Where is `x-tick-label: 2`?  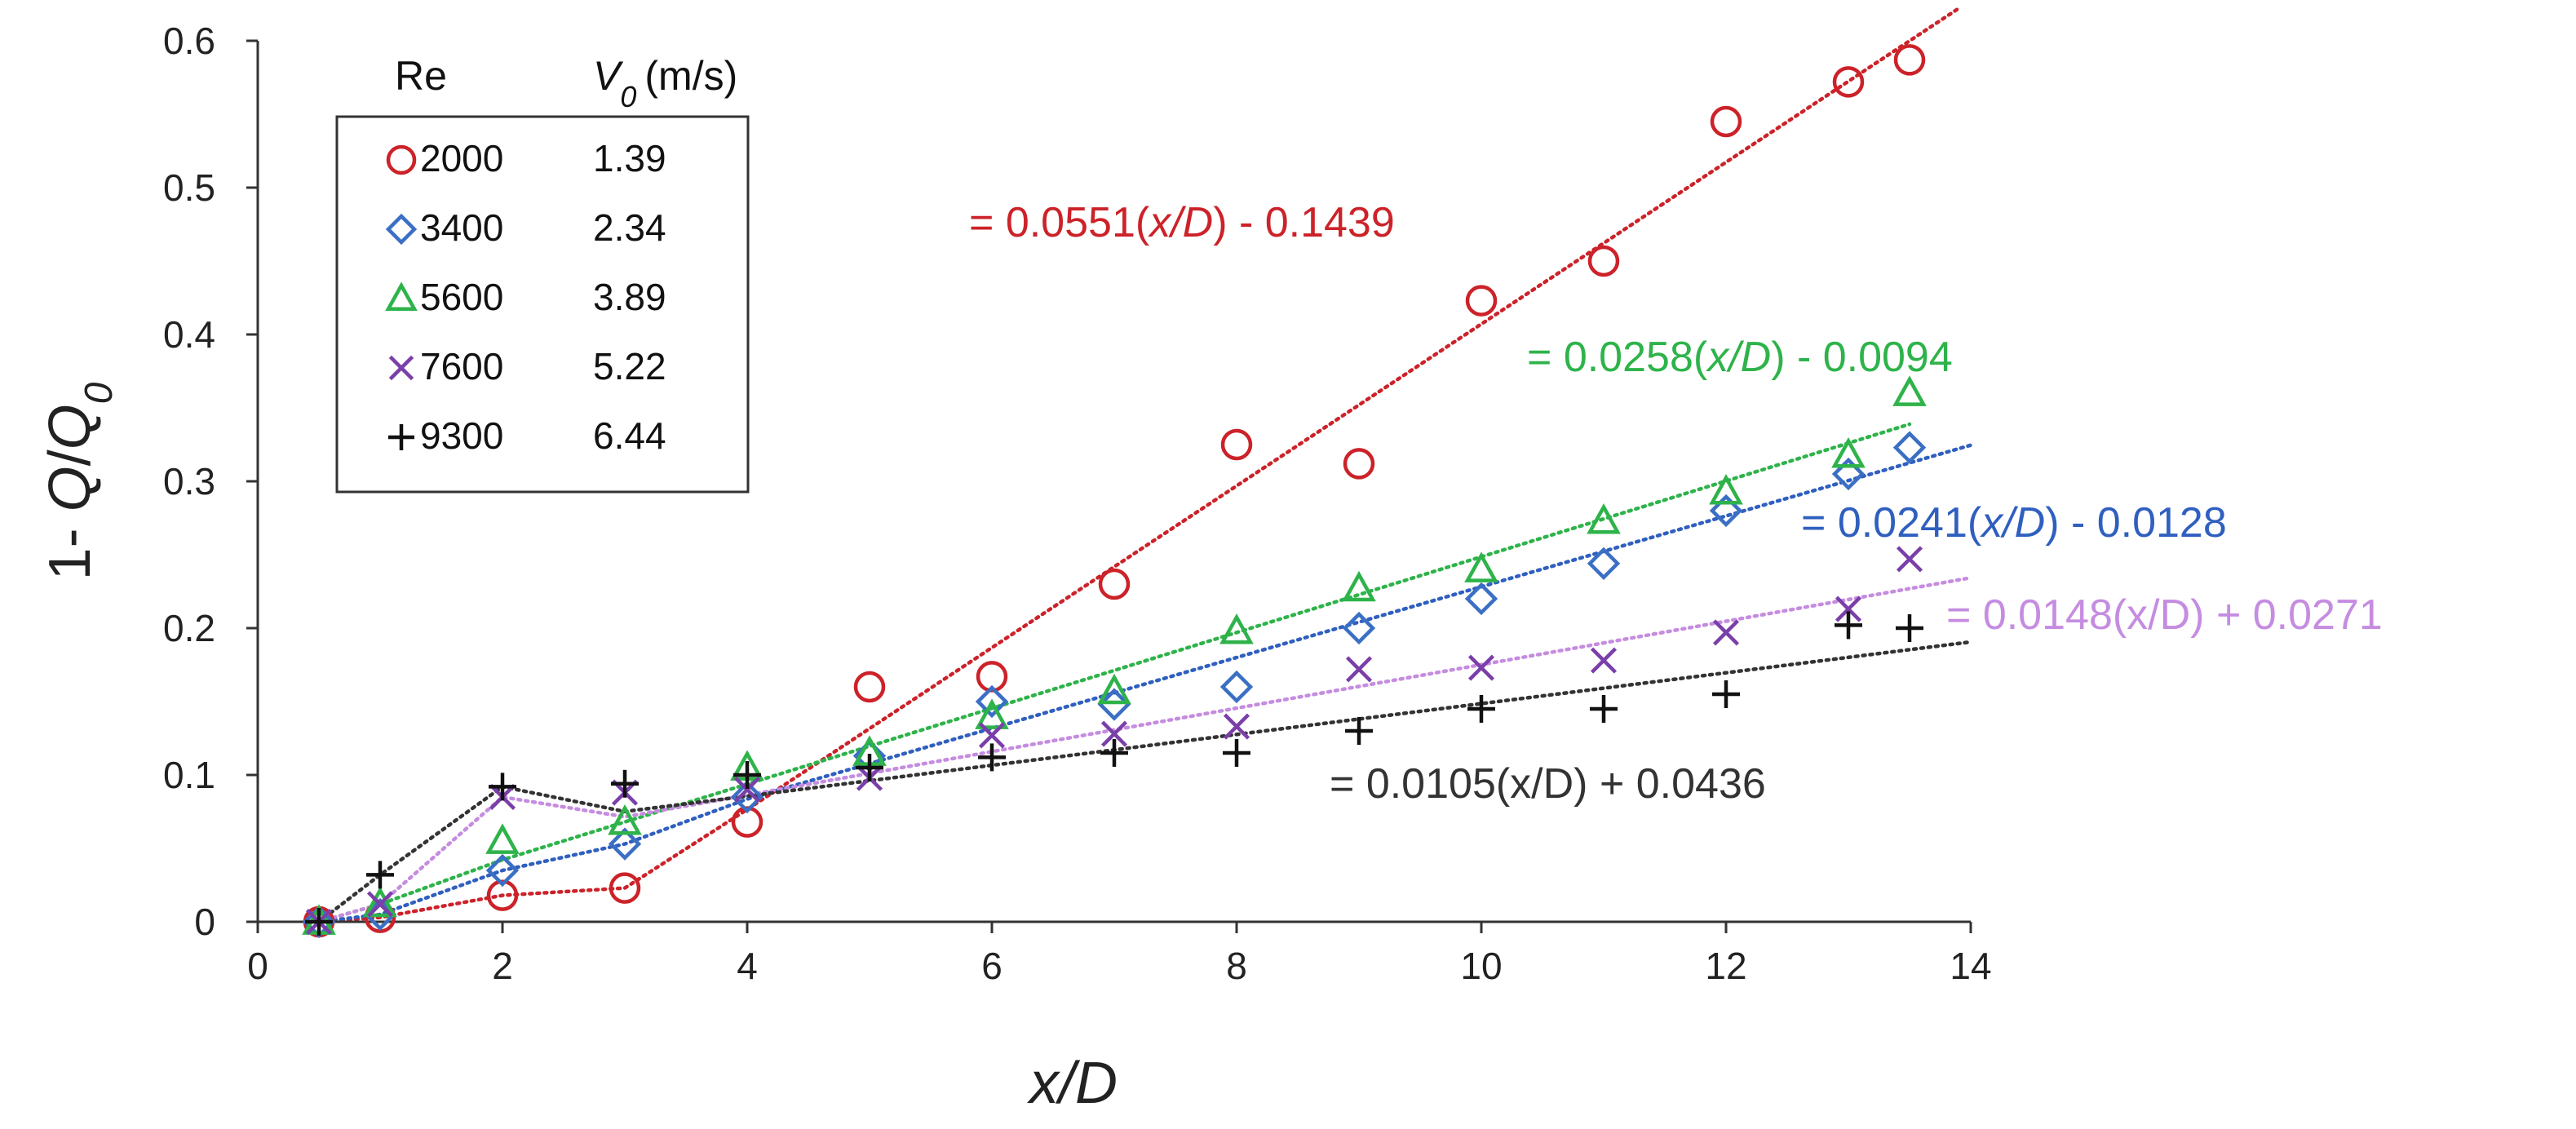 x-tick-label: 2 is located at coordinates (502, 966).